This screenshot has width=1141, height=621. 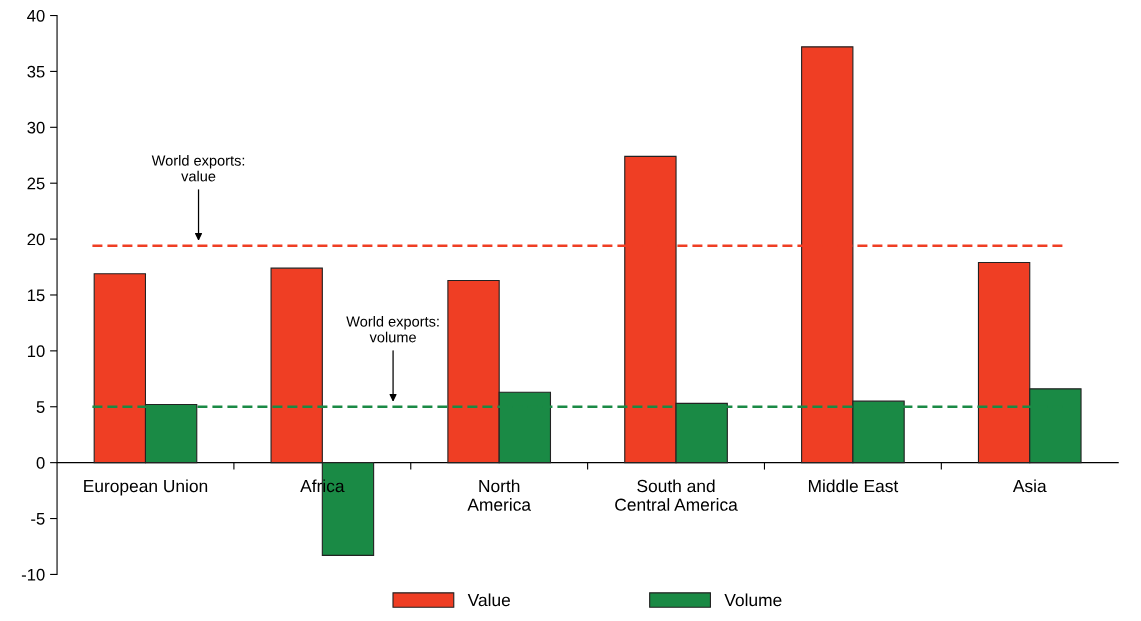 I want to click on ref-line-label: World exports: volume, so click(x=392, y=329).